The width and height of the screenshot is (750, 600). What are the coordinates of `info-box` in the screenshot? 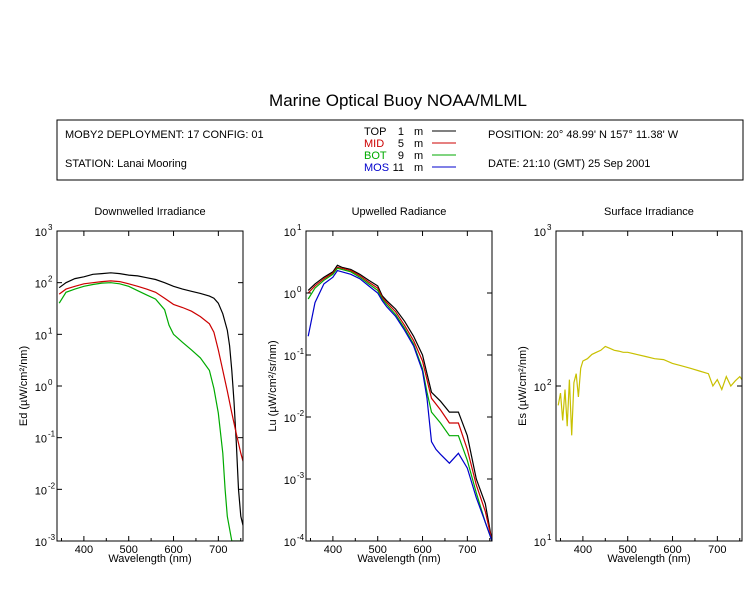 It's located at (400, 150).